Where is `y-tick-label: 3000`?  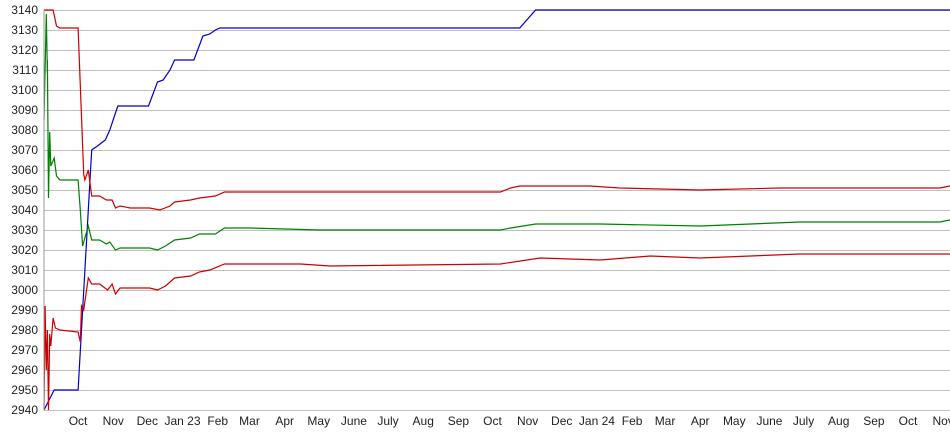 y-tick-label: 3000 is located at coordinates (24, 290).